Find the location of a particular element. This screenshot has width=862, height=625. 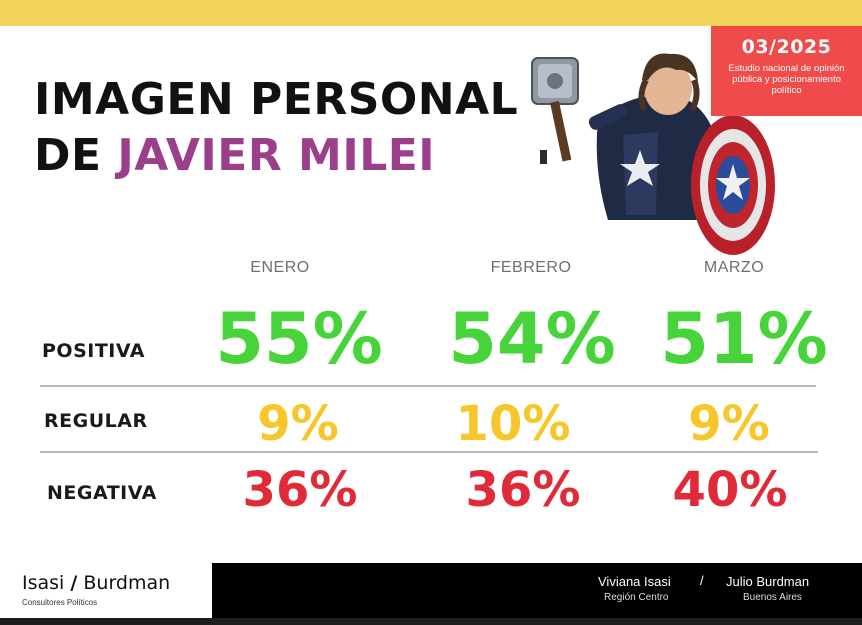

hero-illustration is located at coordinates (653, 154).